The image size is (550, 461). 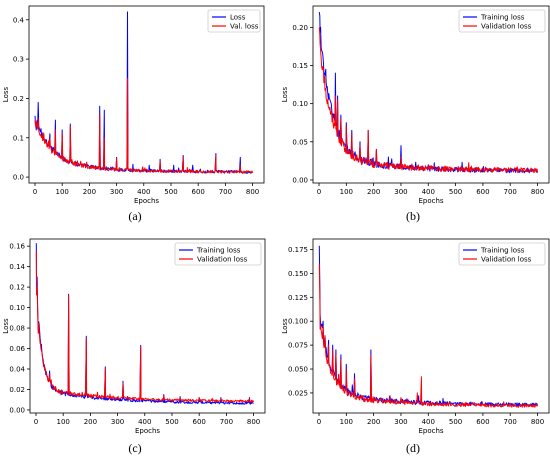 I want to click on y-tick-label: 0.2, so click(x=18, y=99).